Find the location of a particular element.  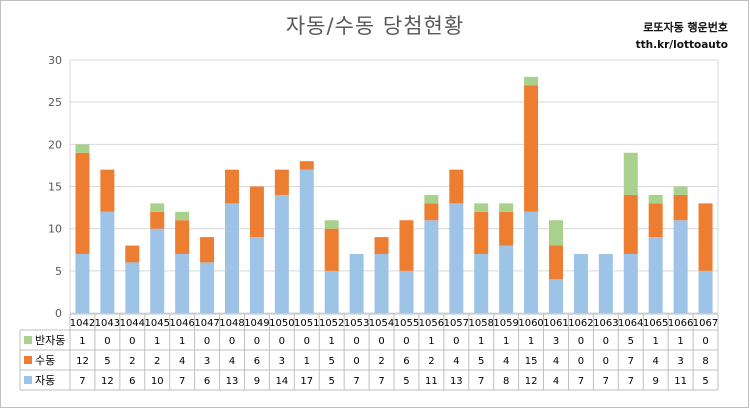

data-label: 15 is located at coordinates (531, 361).